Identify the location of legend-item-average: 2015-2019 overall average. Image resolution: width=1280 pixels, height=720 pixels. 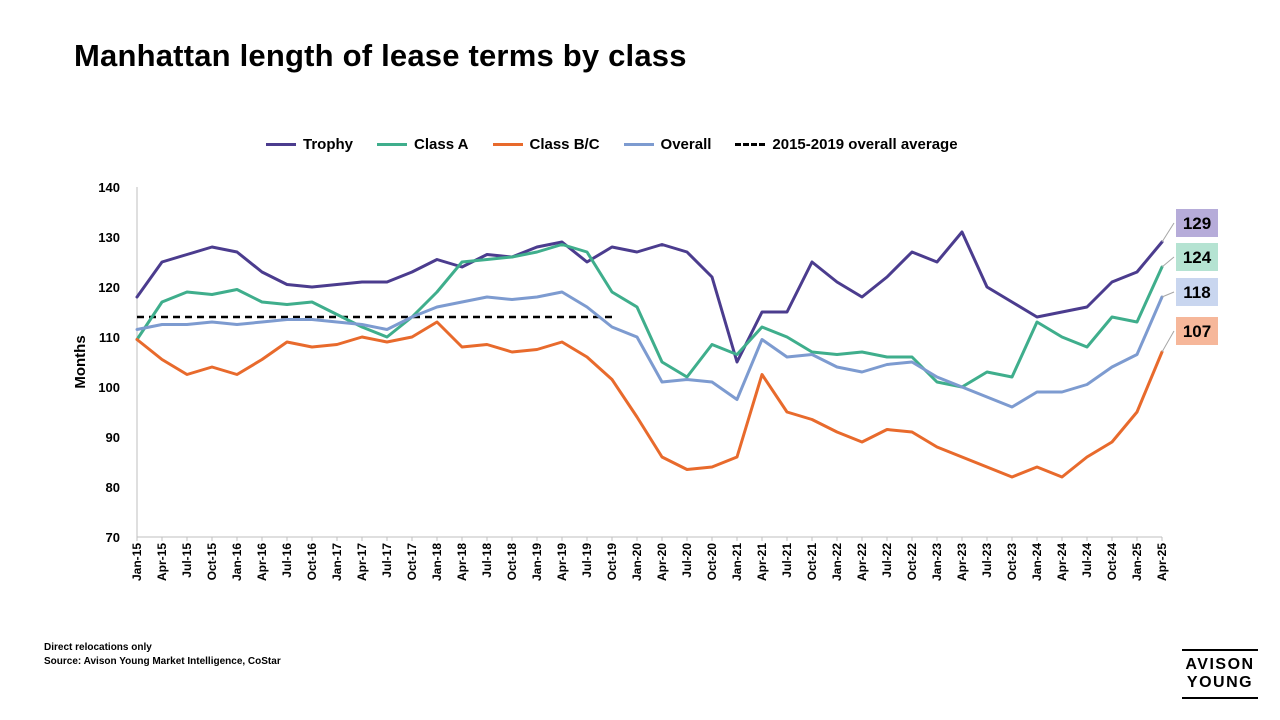
(846, 144).